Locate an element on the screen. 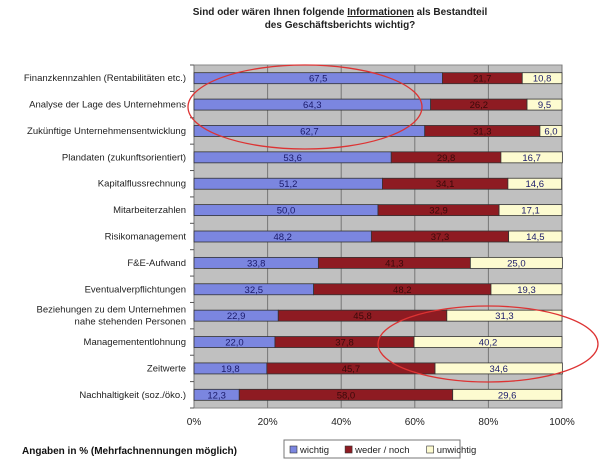 The width and height of the screenshot is (603, 475). data-label: 17,1 is located at coordinates (530, 211).